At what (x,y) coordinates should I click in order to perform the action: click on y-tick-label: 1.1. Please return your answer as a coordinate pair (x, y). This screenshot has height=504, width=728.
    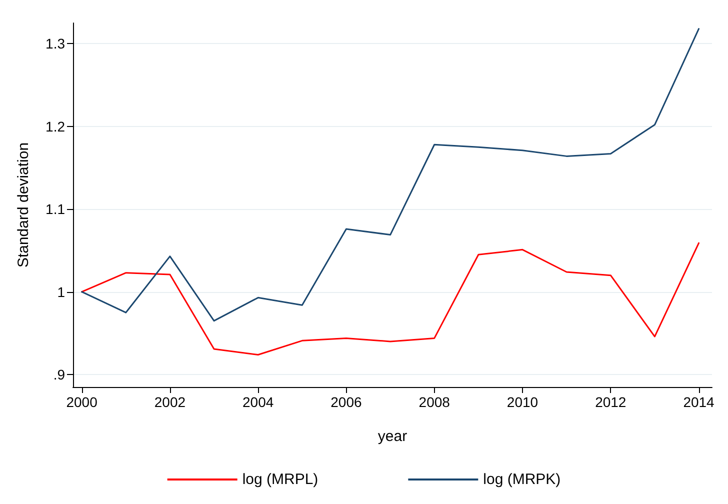
    Looking at the image, I should click on (56, 209).